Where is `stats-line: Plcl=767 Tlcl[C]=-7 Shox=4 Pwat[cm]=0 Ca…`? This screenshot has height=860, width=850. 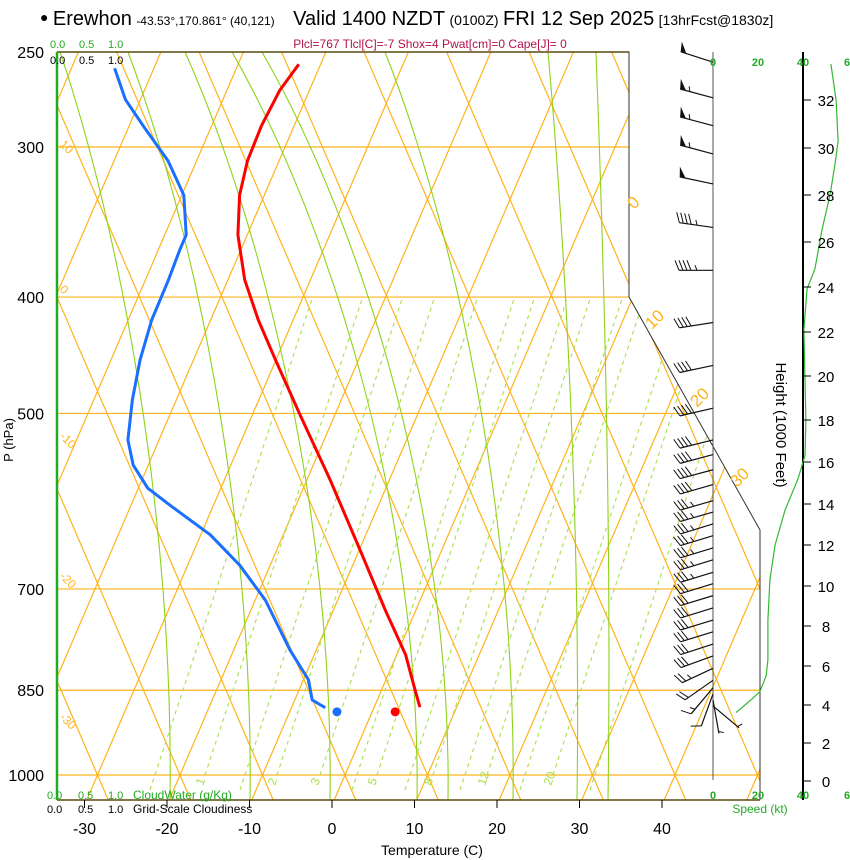 stats-line: Plcl=767 Tlcl[C]=-7 Shox=4 Pwat[cm]=0 Ca… is located at coordinates (430, 44).